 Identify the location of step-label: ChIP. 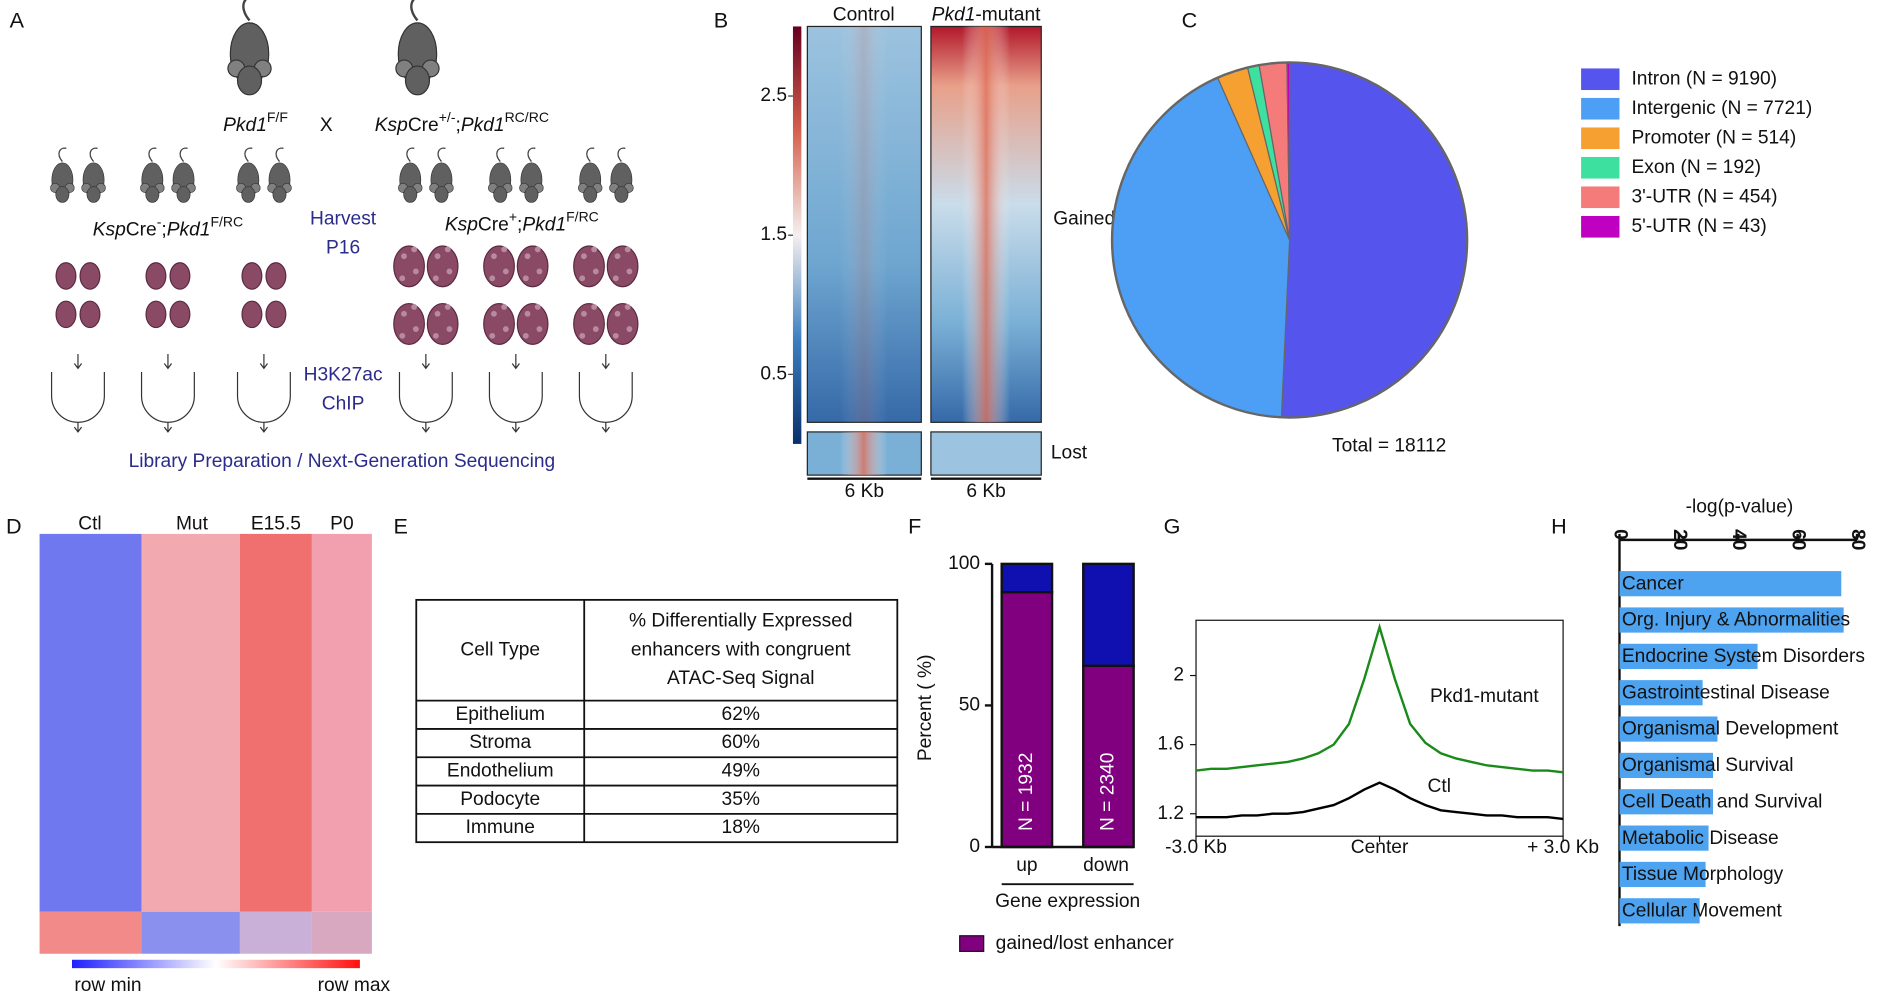
(343, 403).